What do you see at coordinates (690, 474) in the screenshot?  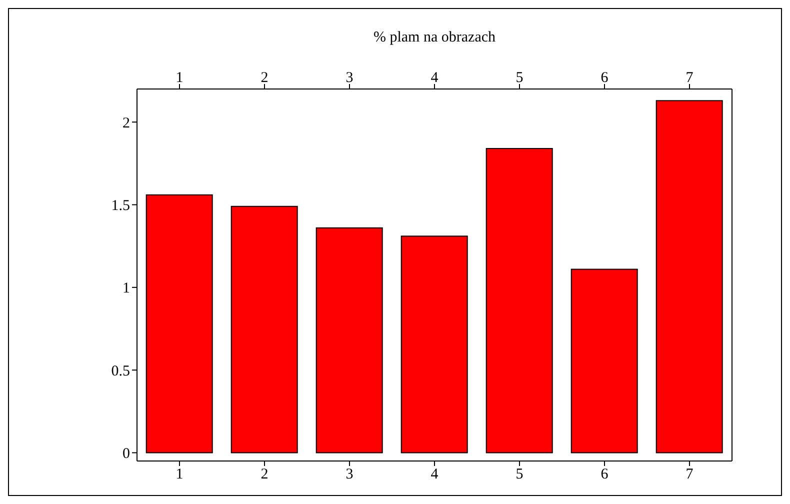 I see `category-label: 7` at bounding box center [690, 474].